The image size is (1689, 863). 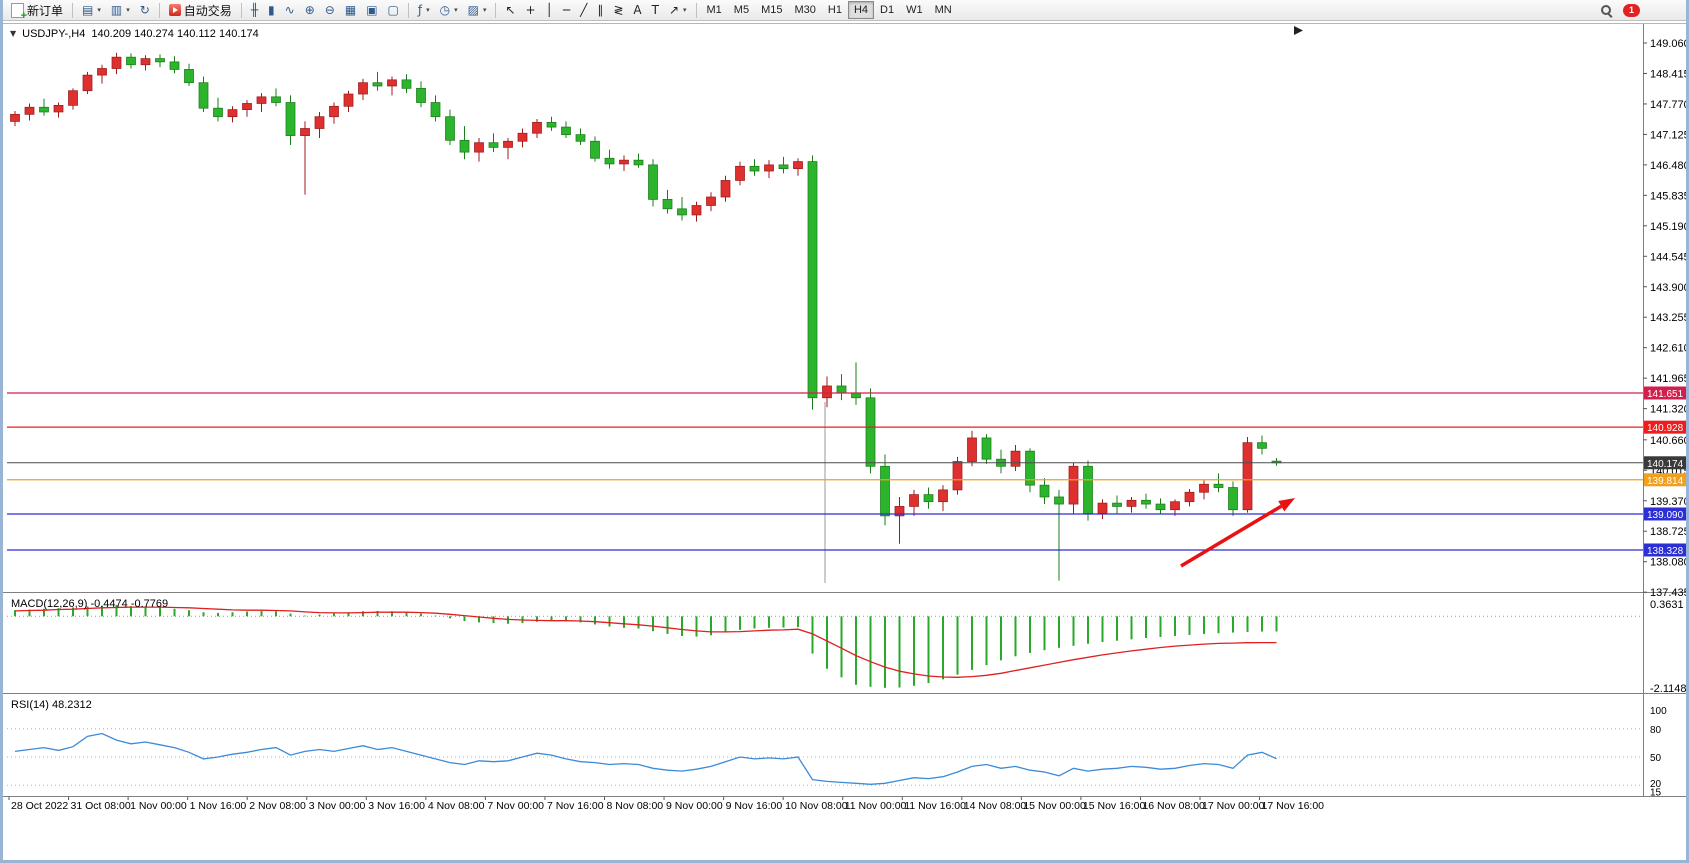 I want to click on bar-chart-button: ╫, so click(x=254, y=10).